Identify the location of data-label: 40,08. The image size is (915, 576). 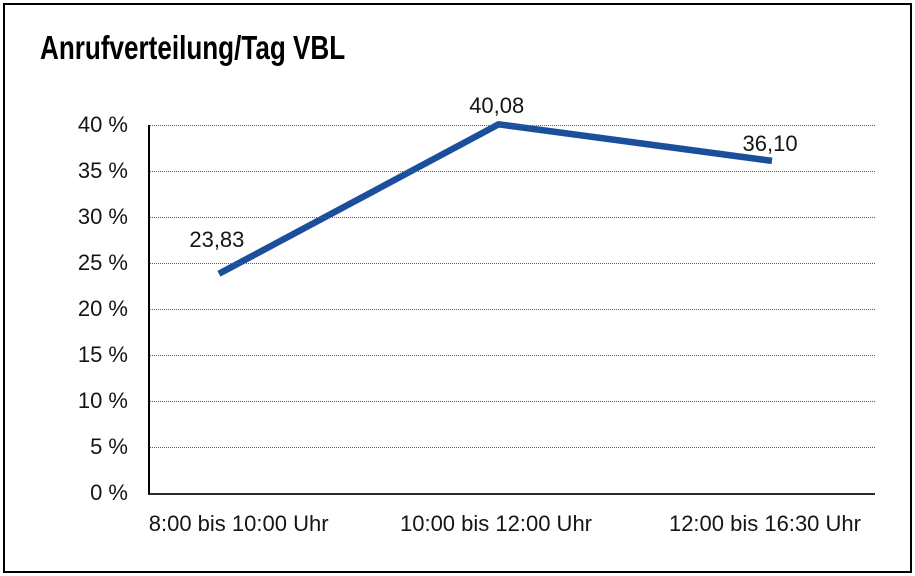
(497, 106).